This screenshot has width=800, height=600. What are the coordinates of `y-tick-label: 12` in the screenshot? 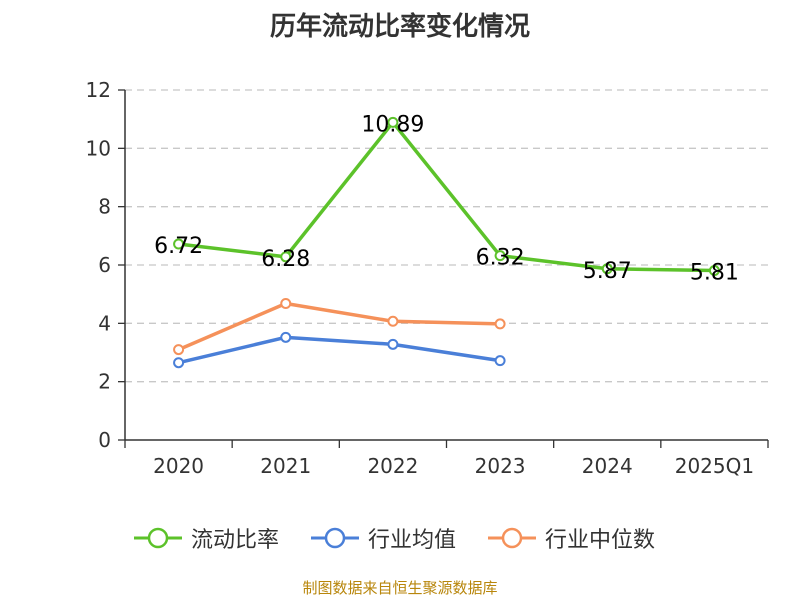 It's located at (98, 90).